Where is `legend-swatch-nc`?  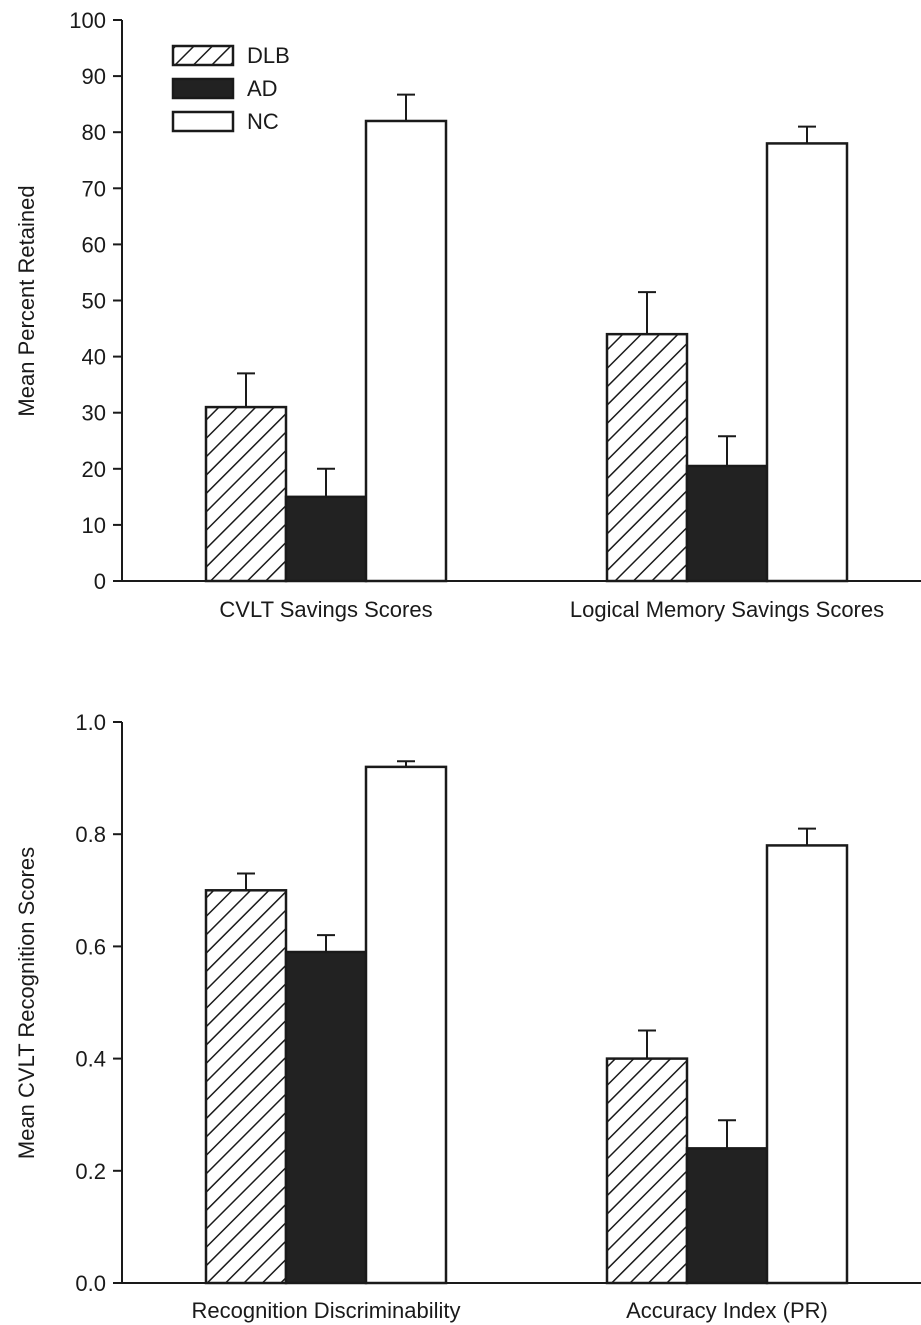 legend-swatch-nc is located at coordinates (203, 121).